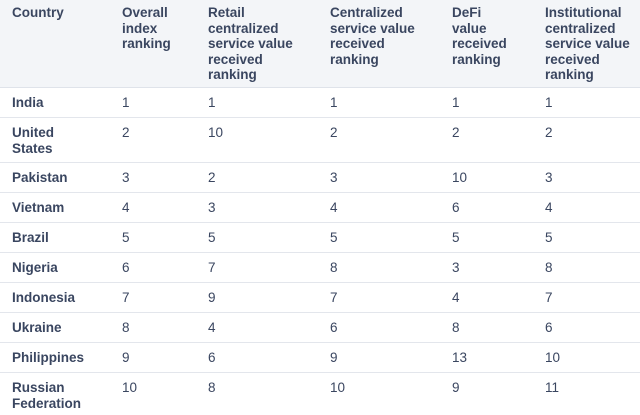  Describe the element at coordinates (334, 267) in the screenshot. I see `centralized-rank-cell: 8` at that location.